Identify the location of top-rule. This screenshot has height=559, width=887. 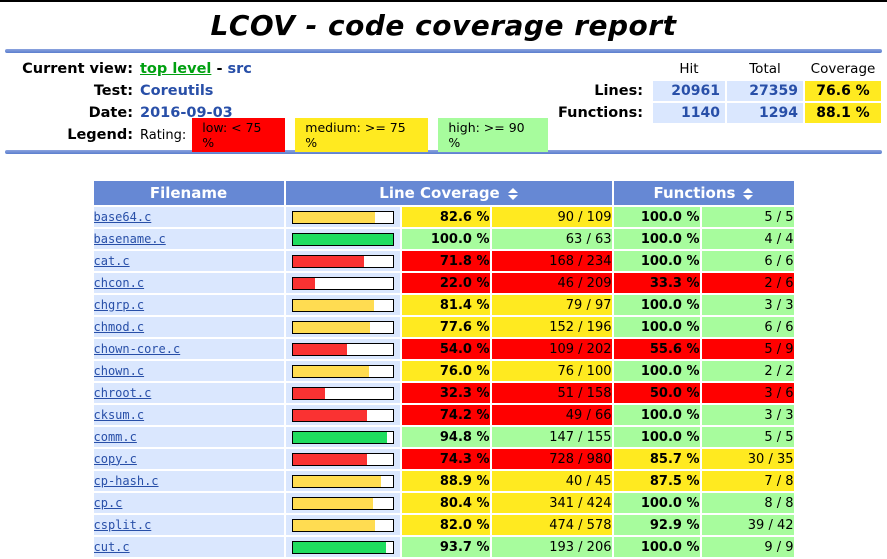
(443, 51).